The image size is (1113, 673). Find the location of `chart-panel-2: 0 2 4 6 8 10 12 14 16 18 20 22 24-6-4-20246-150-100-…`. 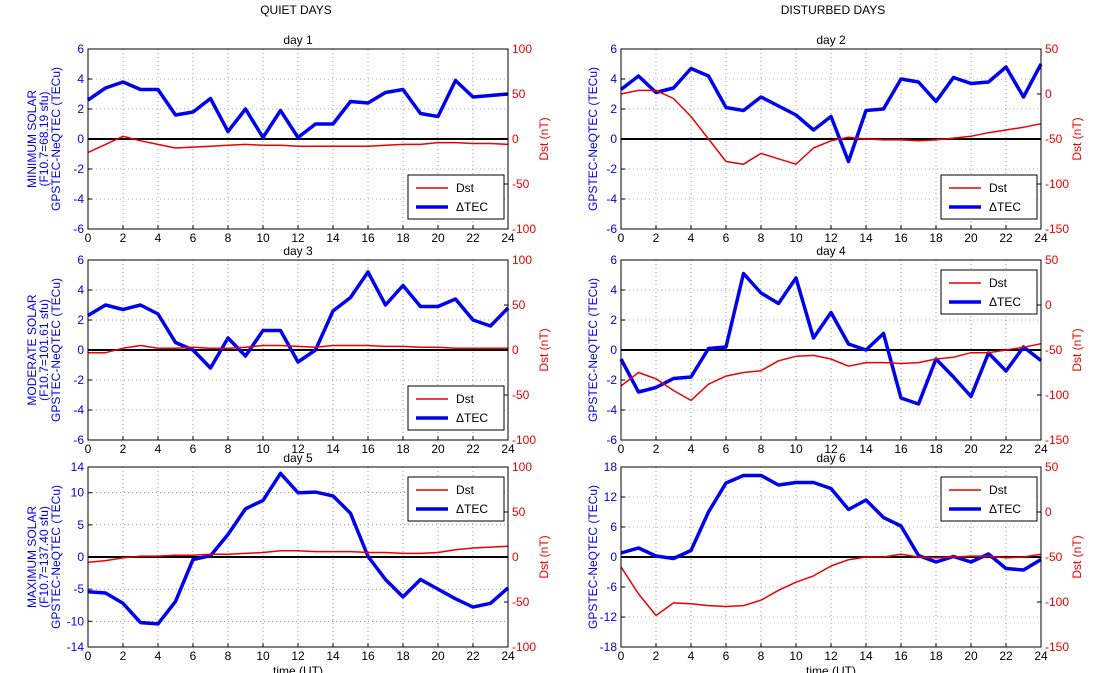

chart-panel-2: 0 2 4 6 8 10 12 14 16 18 20 22 24-6-4-20246-150-100-… is located at coordinates (835, 139).